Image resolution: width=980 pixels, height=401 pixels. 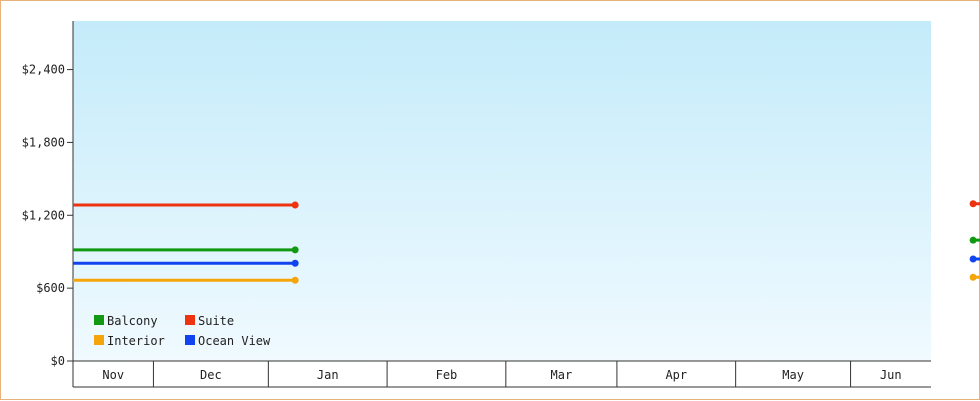 I want to click on month-label: Jan, so click(x=328, y=375).